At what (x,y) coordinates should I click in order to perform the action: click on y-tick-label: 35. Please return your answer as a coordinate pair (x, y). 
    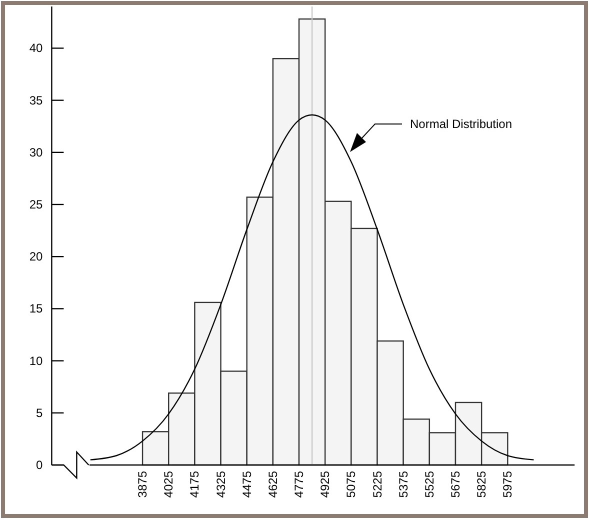
    Looking at the image, I should click on (36, 100).